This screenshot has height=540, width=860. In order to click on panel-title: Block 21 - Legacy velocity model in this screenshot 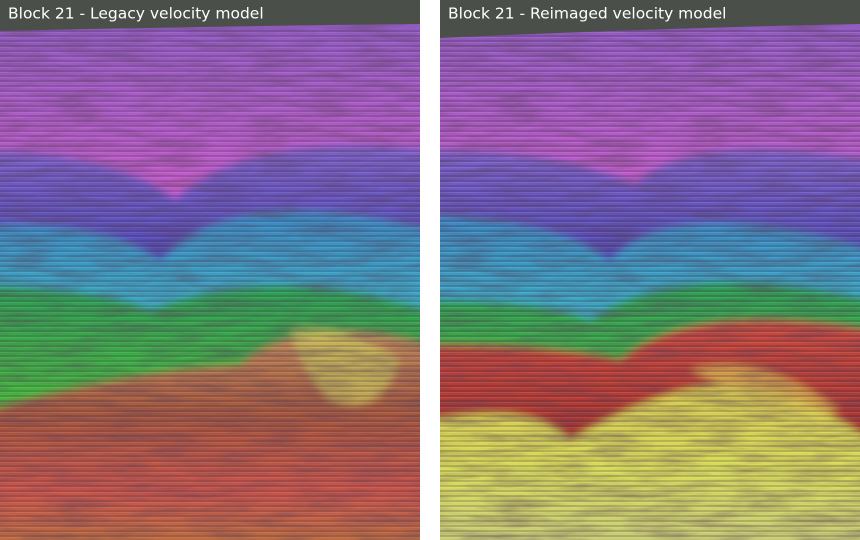, I will do `click(136, 14)`.